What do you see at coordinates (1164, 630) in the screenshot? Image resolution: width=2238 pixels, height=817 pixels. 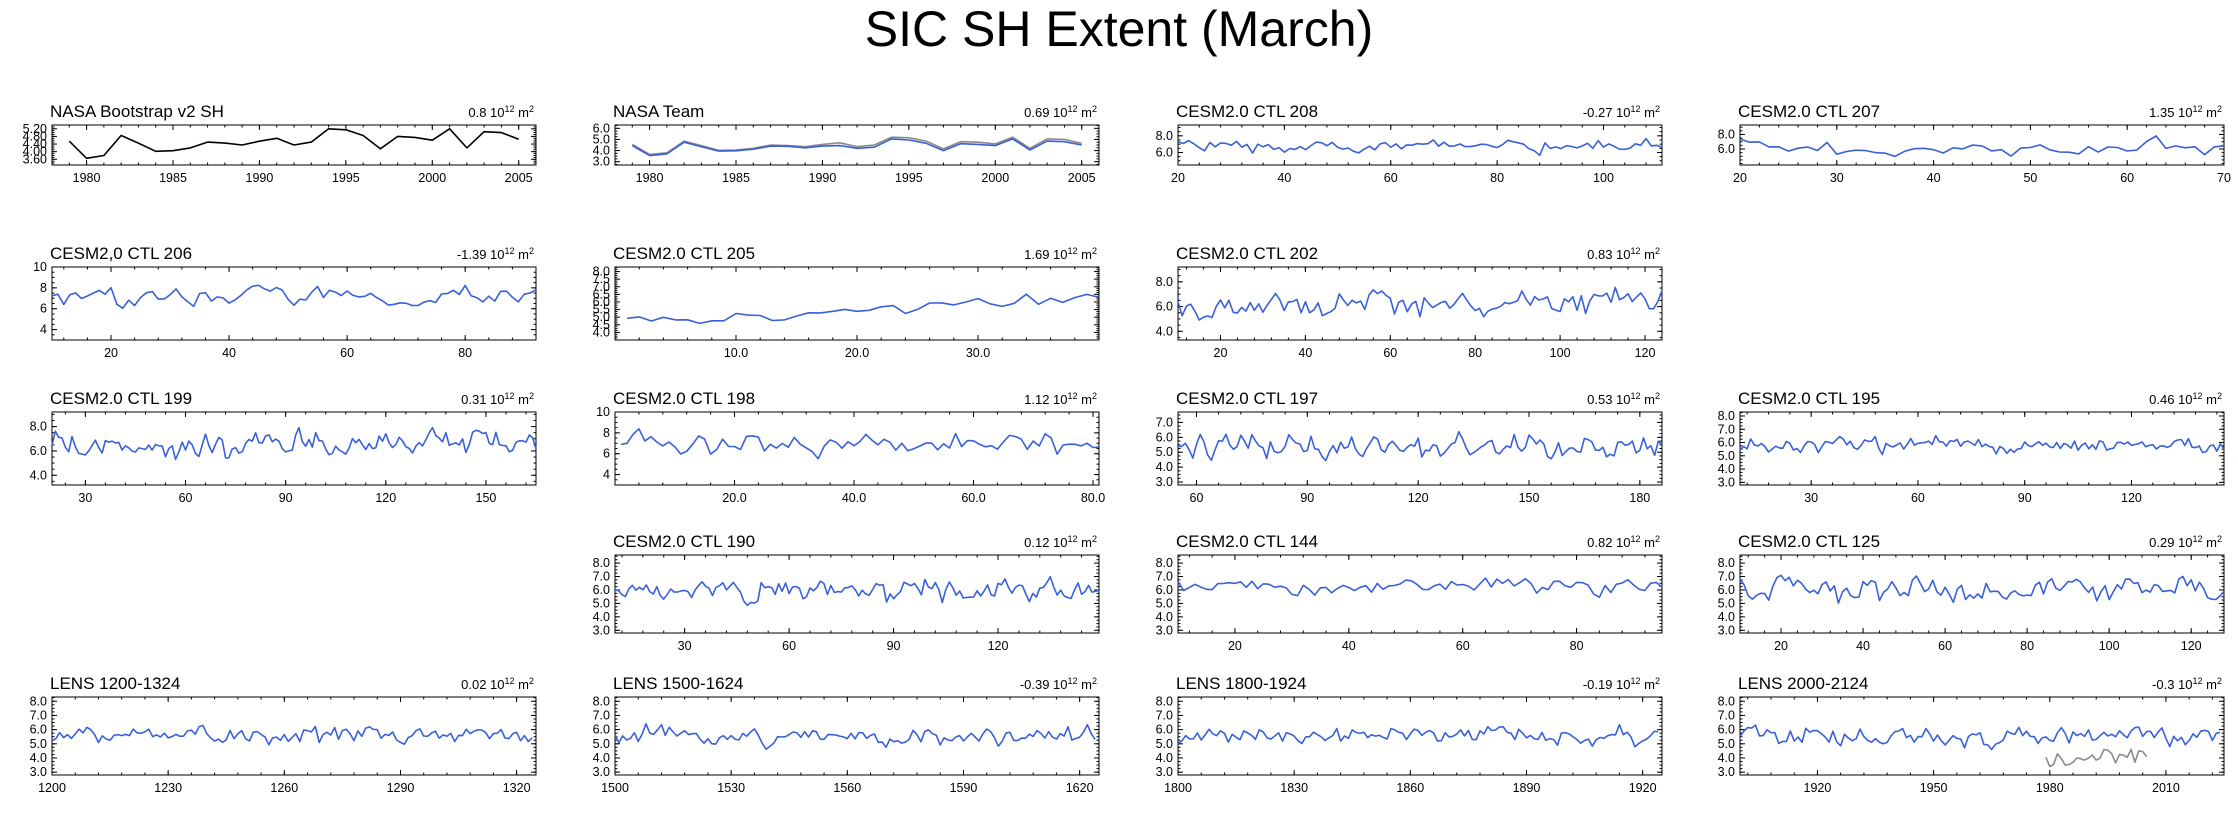 I see `panel-13-ytick-label: 3.0` at bounding box center [1164, 630].